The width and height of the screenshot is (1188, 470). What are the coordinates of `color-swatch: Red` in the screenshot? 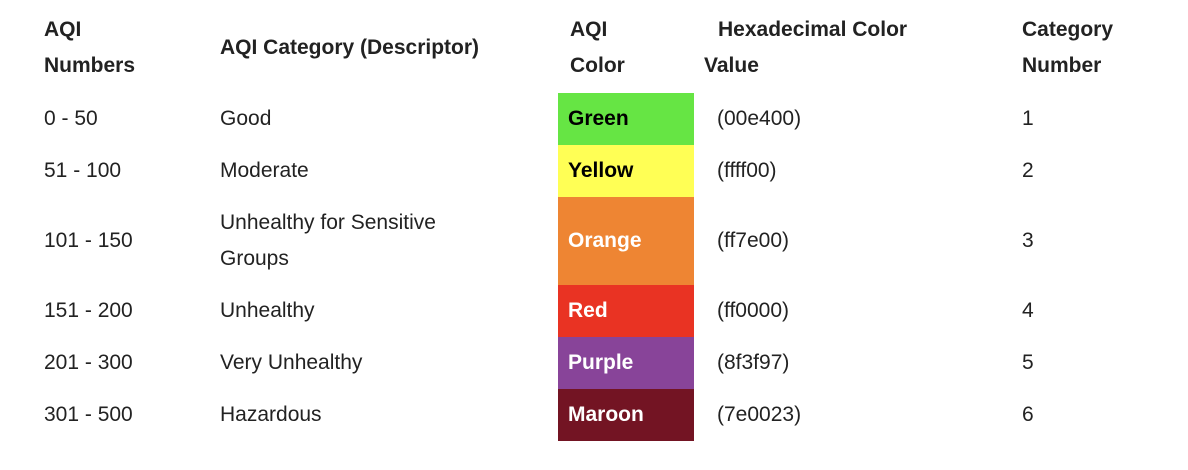 It's located at (626, 311).